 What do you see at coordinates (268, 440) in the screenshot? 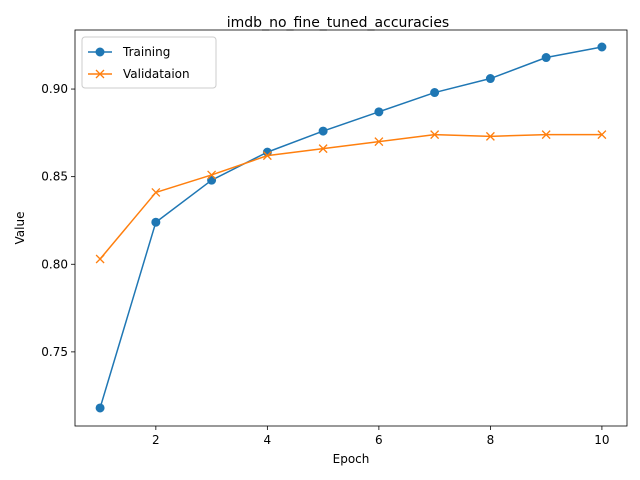
I see `x-tick-label: 4` at bounding box center [268, 440].